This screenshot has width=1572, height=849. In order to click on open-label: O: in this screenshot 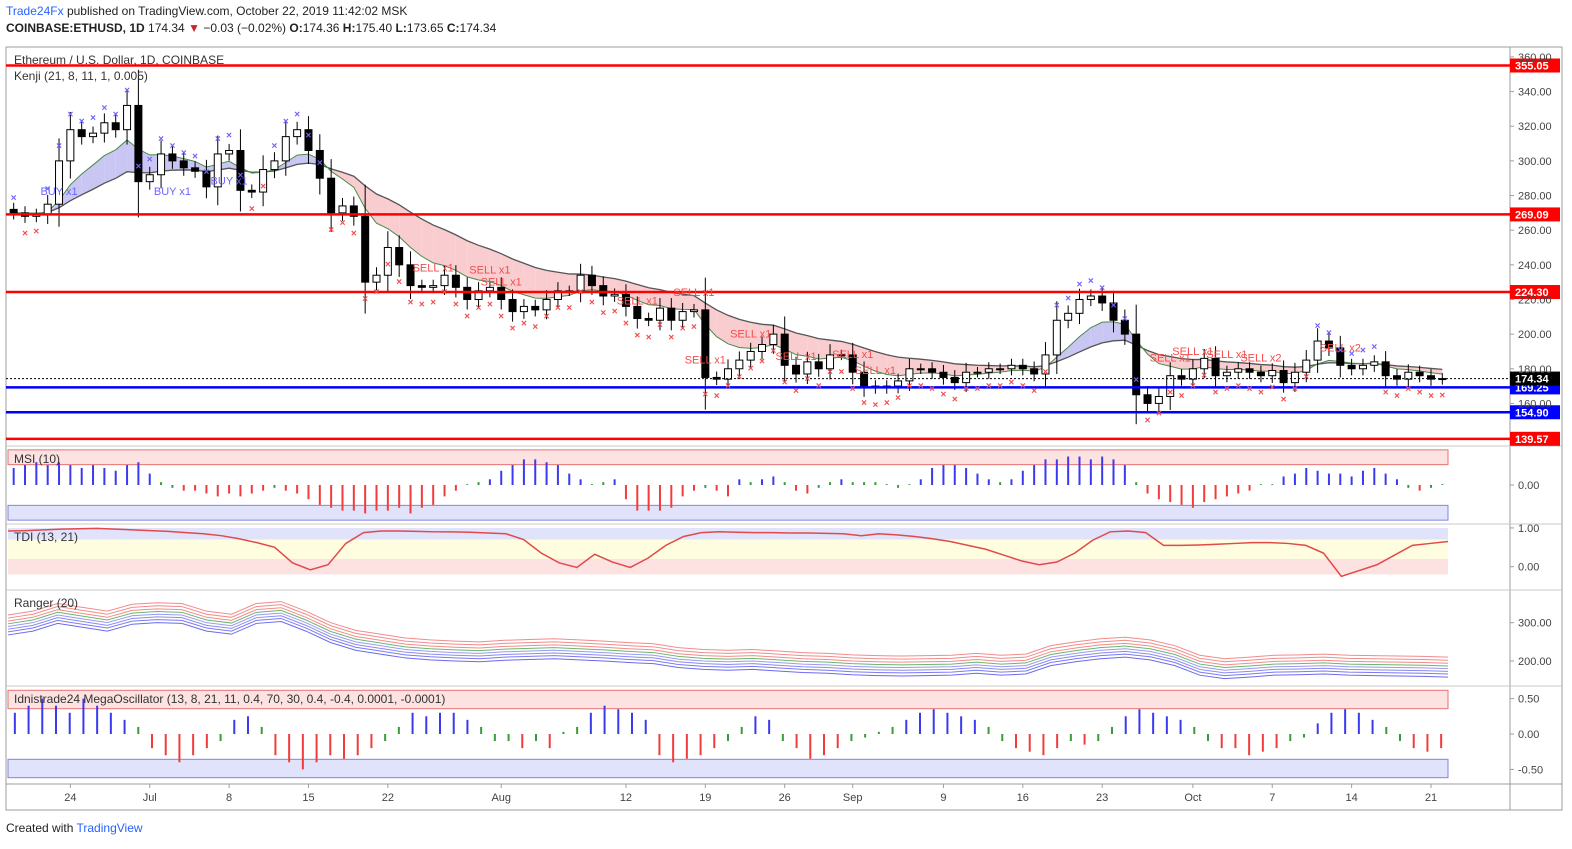, I will do `click(296, 28)`.